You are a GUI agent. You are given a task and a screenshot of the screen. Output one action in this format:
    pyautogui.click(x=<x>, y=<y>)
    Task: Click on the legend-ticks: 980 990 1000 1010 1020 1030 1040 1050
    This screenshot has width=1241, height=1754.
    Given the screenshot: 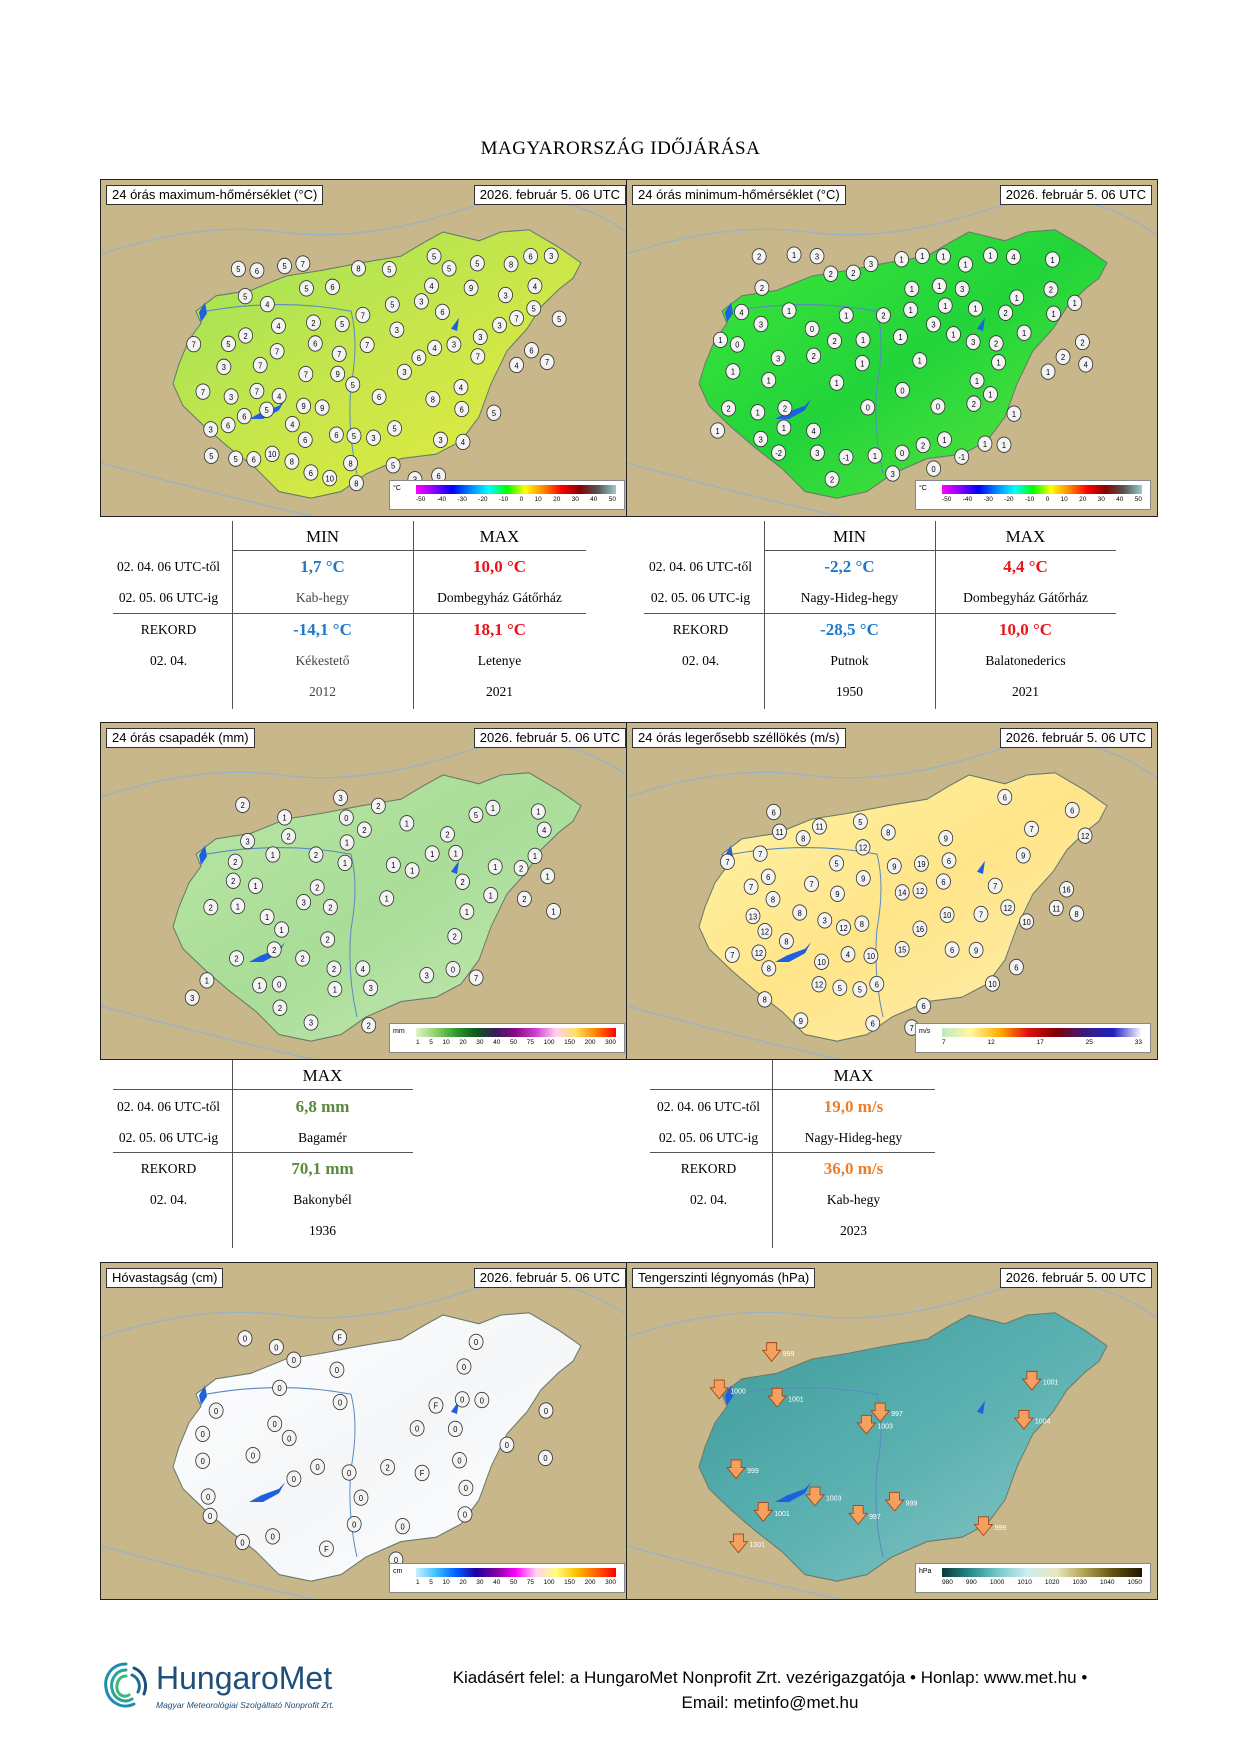 What is the action you would take?
    pyautogui.click(x=1042, y=1584)
    